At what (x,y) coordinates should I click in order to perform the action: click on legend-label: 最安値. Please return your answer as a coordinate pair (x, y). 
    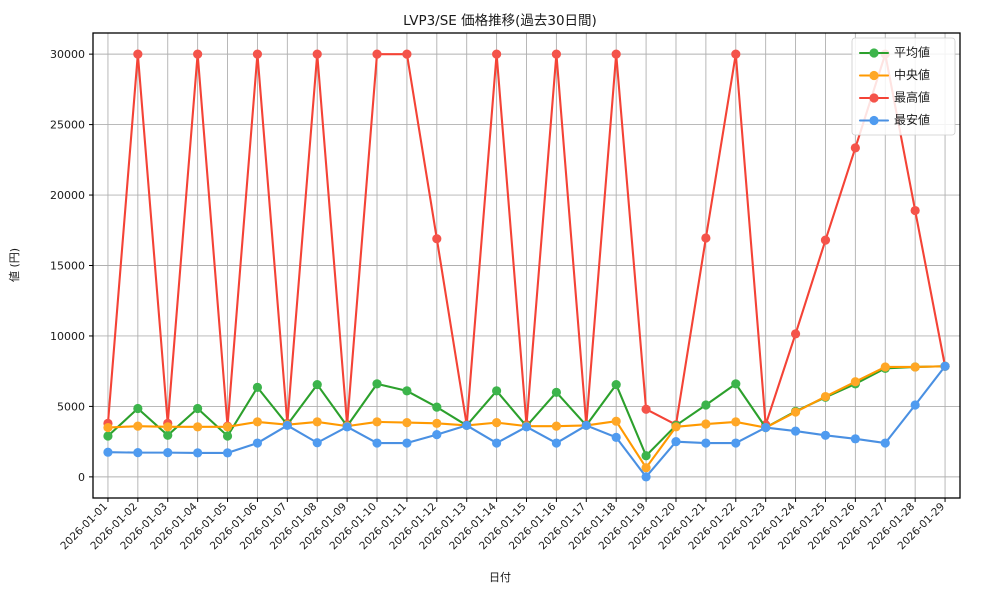
    Looking at the image, I should click on (912, 119).